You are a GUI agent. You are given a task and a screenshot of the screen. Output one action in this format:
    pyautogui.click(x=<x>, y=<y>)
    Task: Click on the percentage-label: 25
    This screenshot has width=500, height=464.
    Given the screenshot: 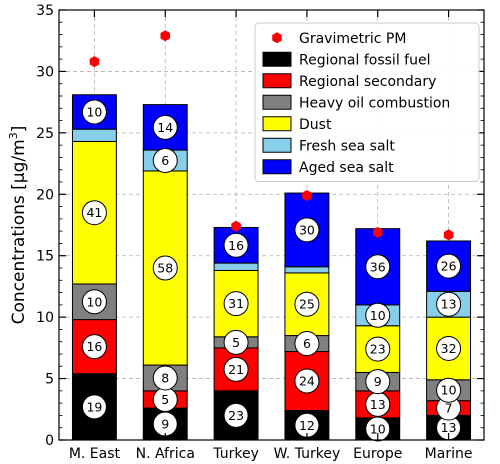 What is the action you would take?
    pyautogui.click(x=307, y=304)
    